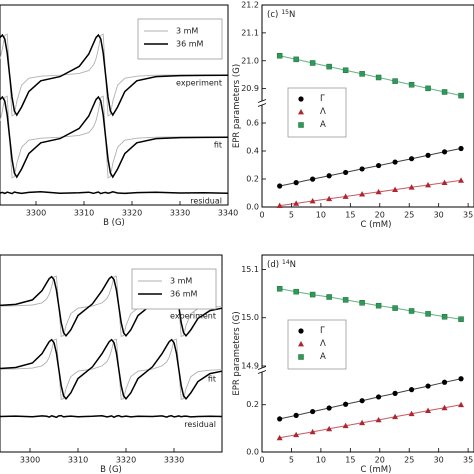  Describe the element at coordinates (321, 460) in the screenshot. I see `x-tick-label: 10` at that location.